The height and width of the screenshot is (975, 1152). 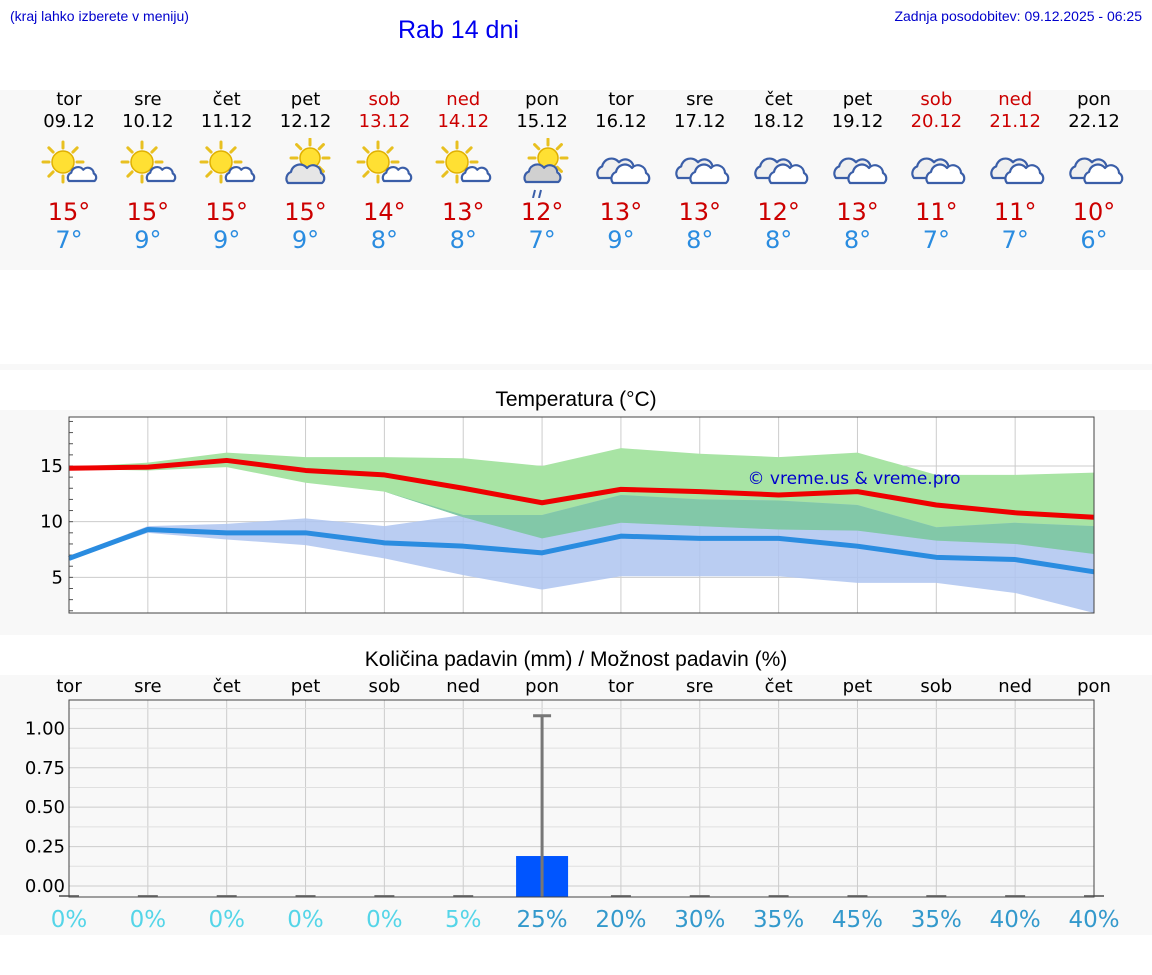 What do you see at coordinates (576, 399) in the screenshot?
I see `temperature-chart-title: Temperatura (°C)` at bounding box center [576, 399].